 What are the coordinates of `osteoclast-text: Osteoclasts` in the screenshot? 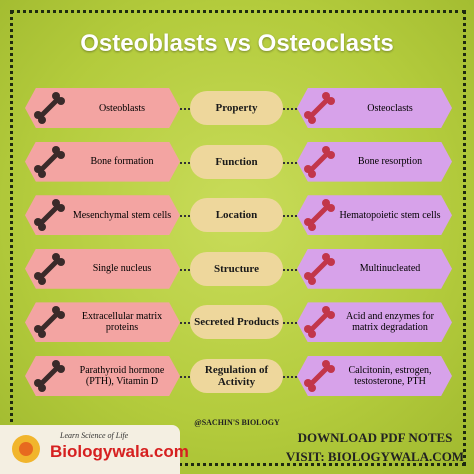 It's located at (390, 108).